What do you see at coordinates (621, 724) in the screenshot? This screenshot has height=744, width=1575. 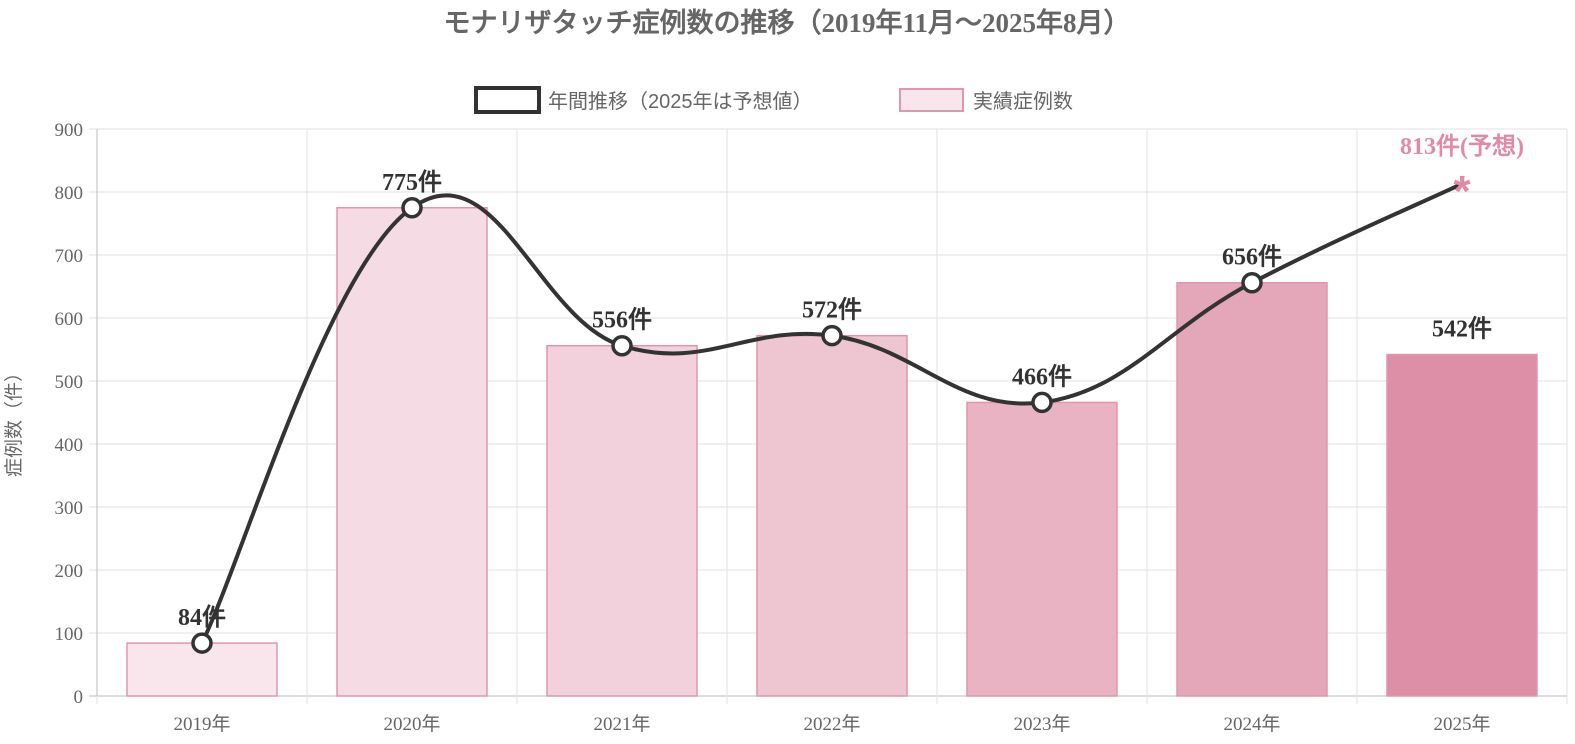 I see `x-tick-label: 2021年` at bounding box center [621, 724].